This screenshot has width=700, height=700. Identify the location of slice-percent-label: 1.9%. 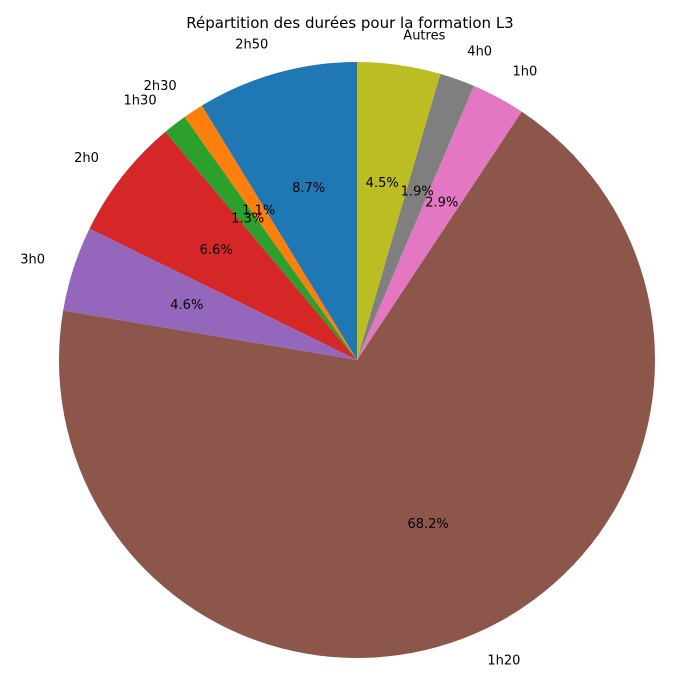
(417, 192).